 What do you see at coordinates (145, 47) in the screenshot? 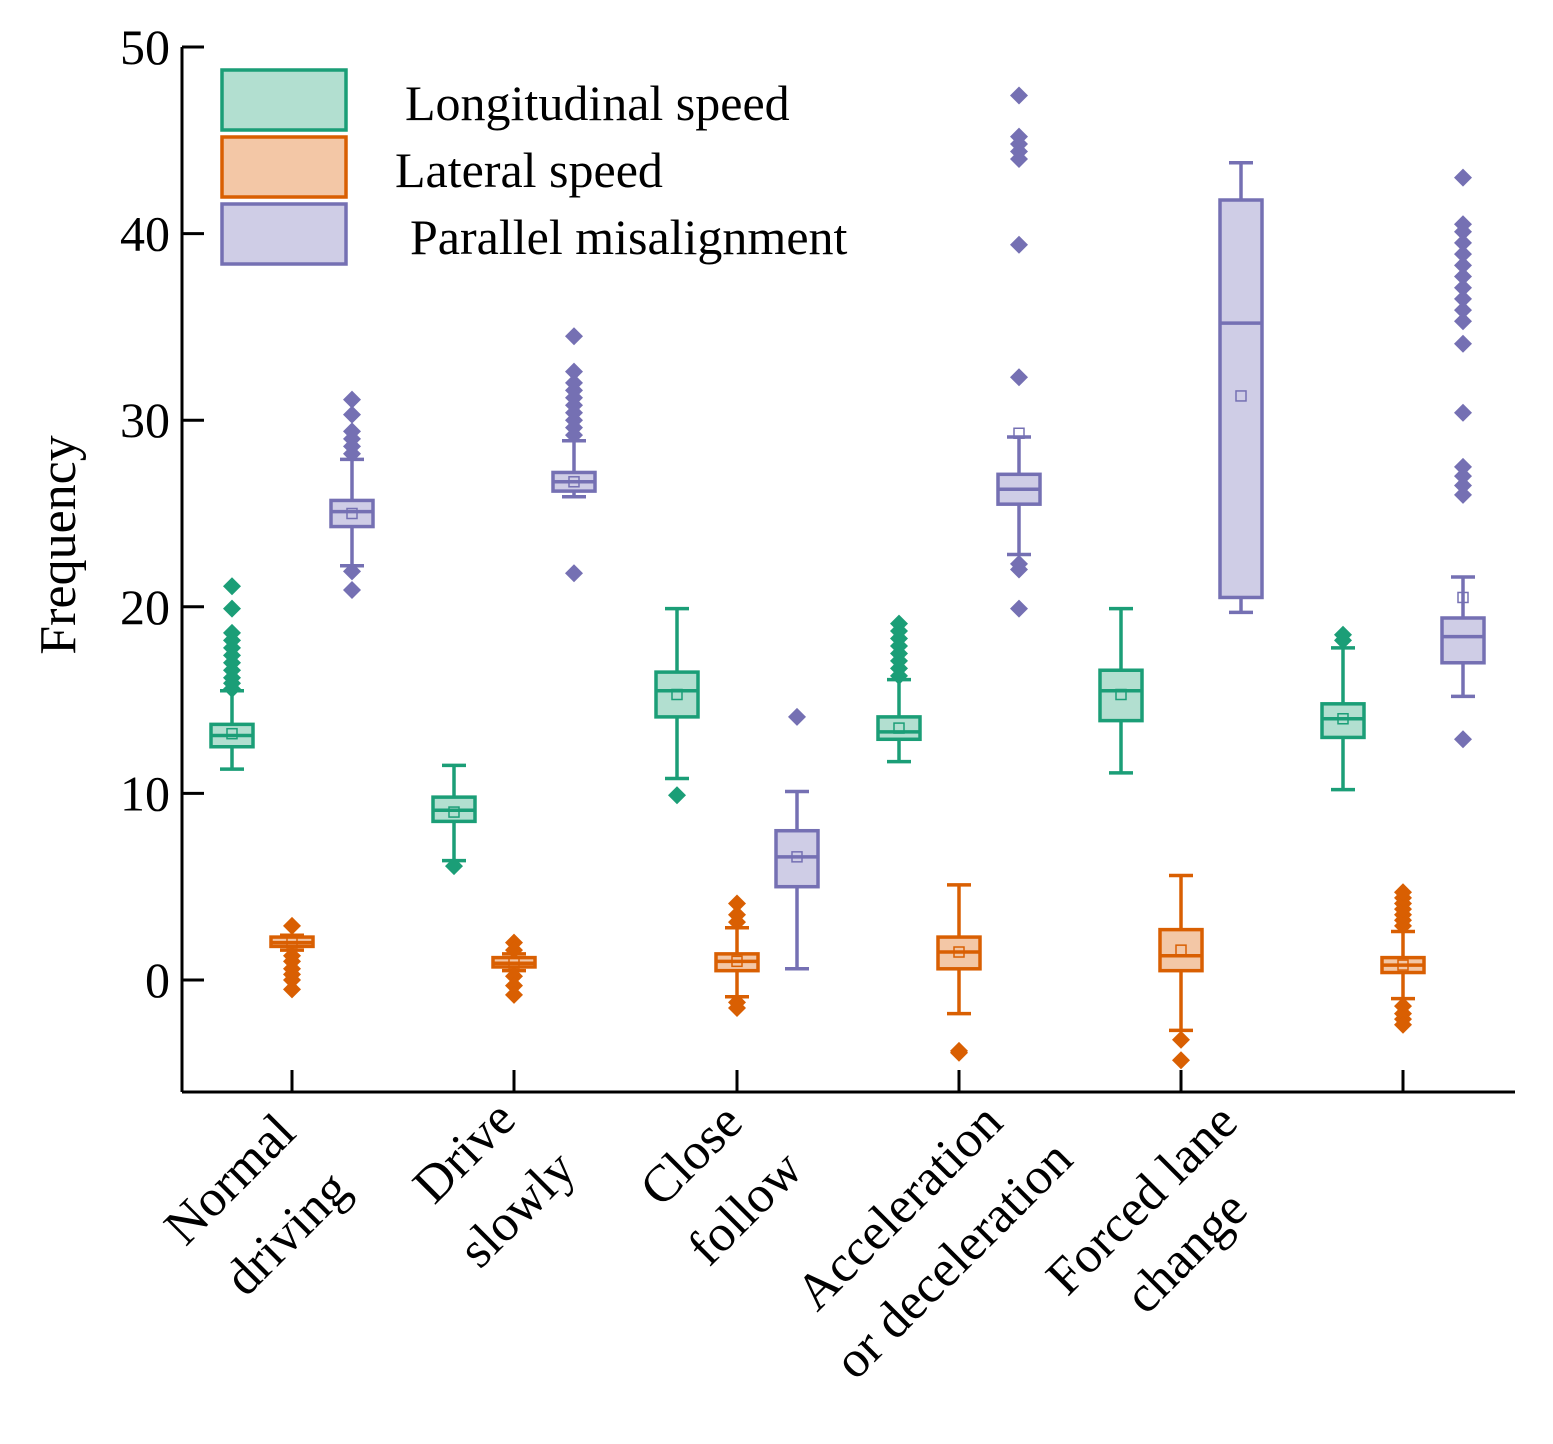
I see `y-tick-label: 50` at bounding box center [145, 47].